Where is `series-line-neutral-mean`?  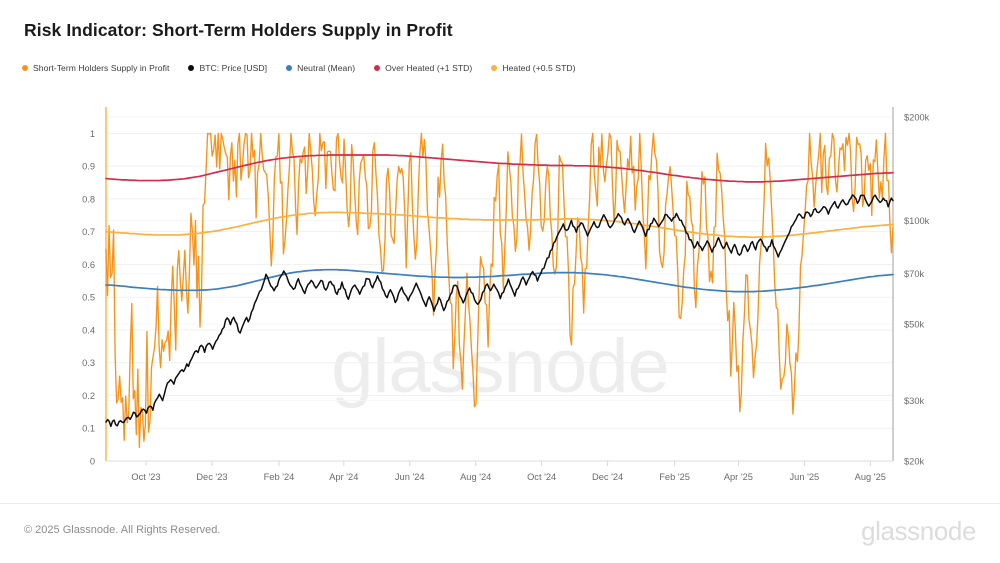
series-line-neutral-mean is located at coordinates (499, 280).